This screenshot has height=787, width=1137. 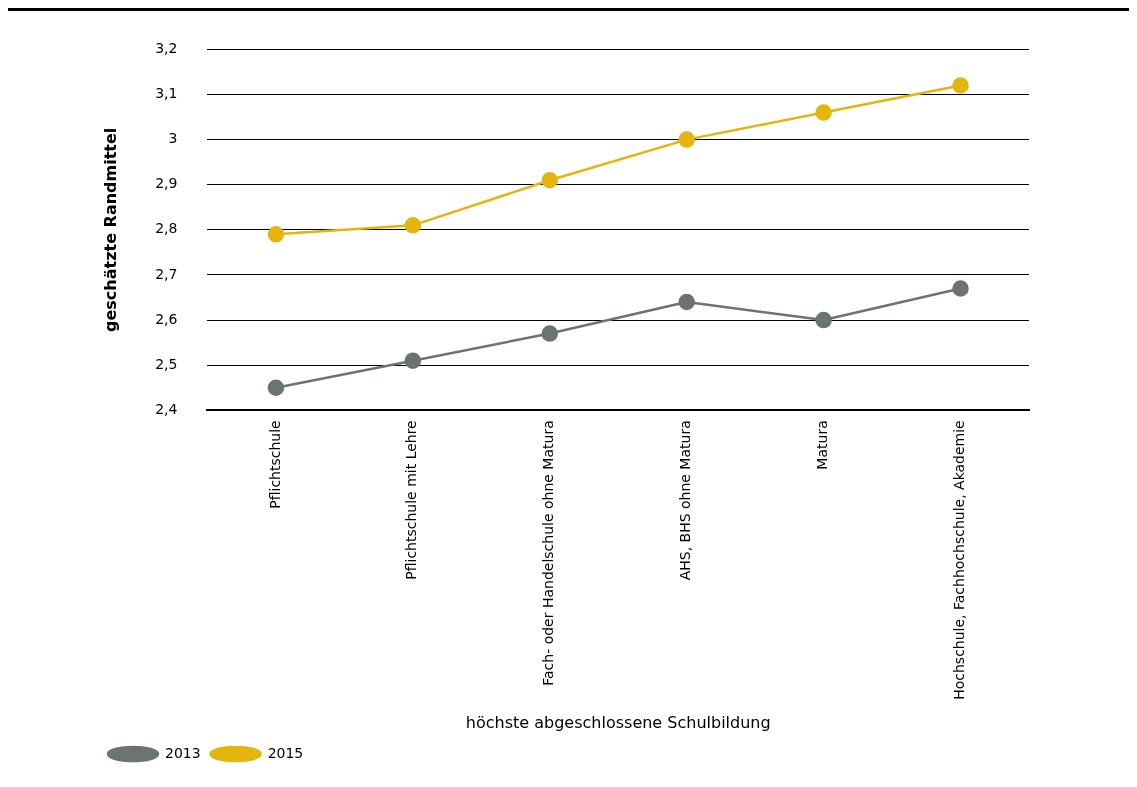 I want to click on x-tick-label: Matura, so click(x=822, y=445).